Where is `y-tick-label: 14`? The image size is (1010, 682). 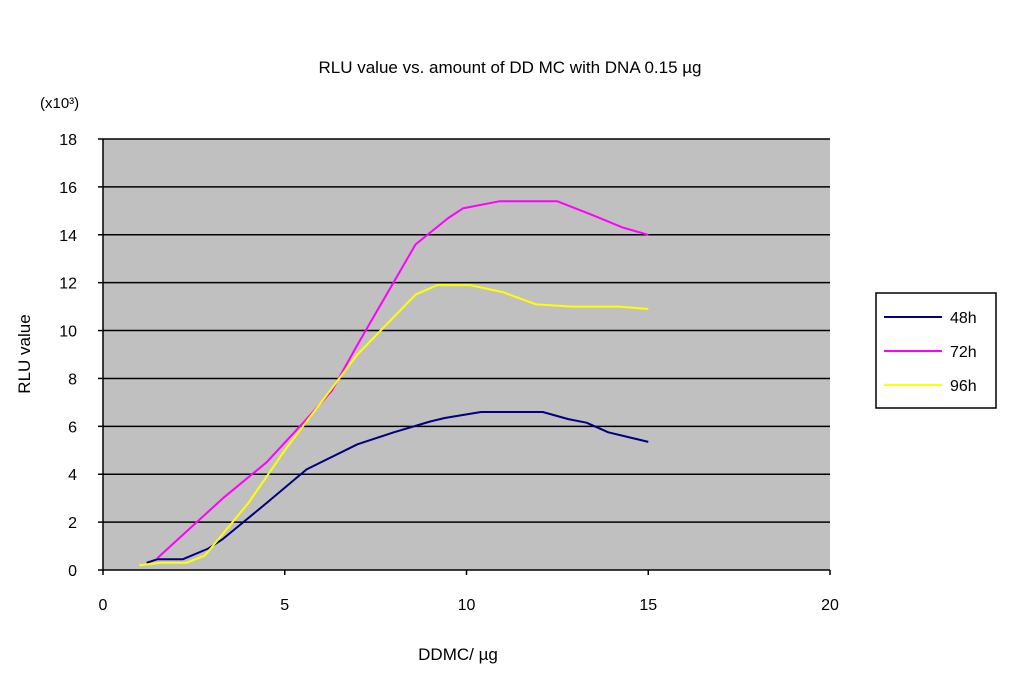
y-tick-label: 14 is located at coordinates (68, 236).